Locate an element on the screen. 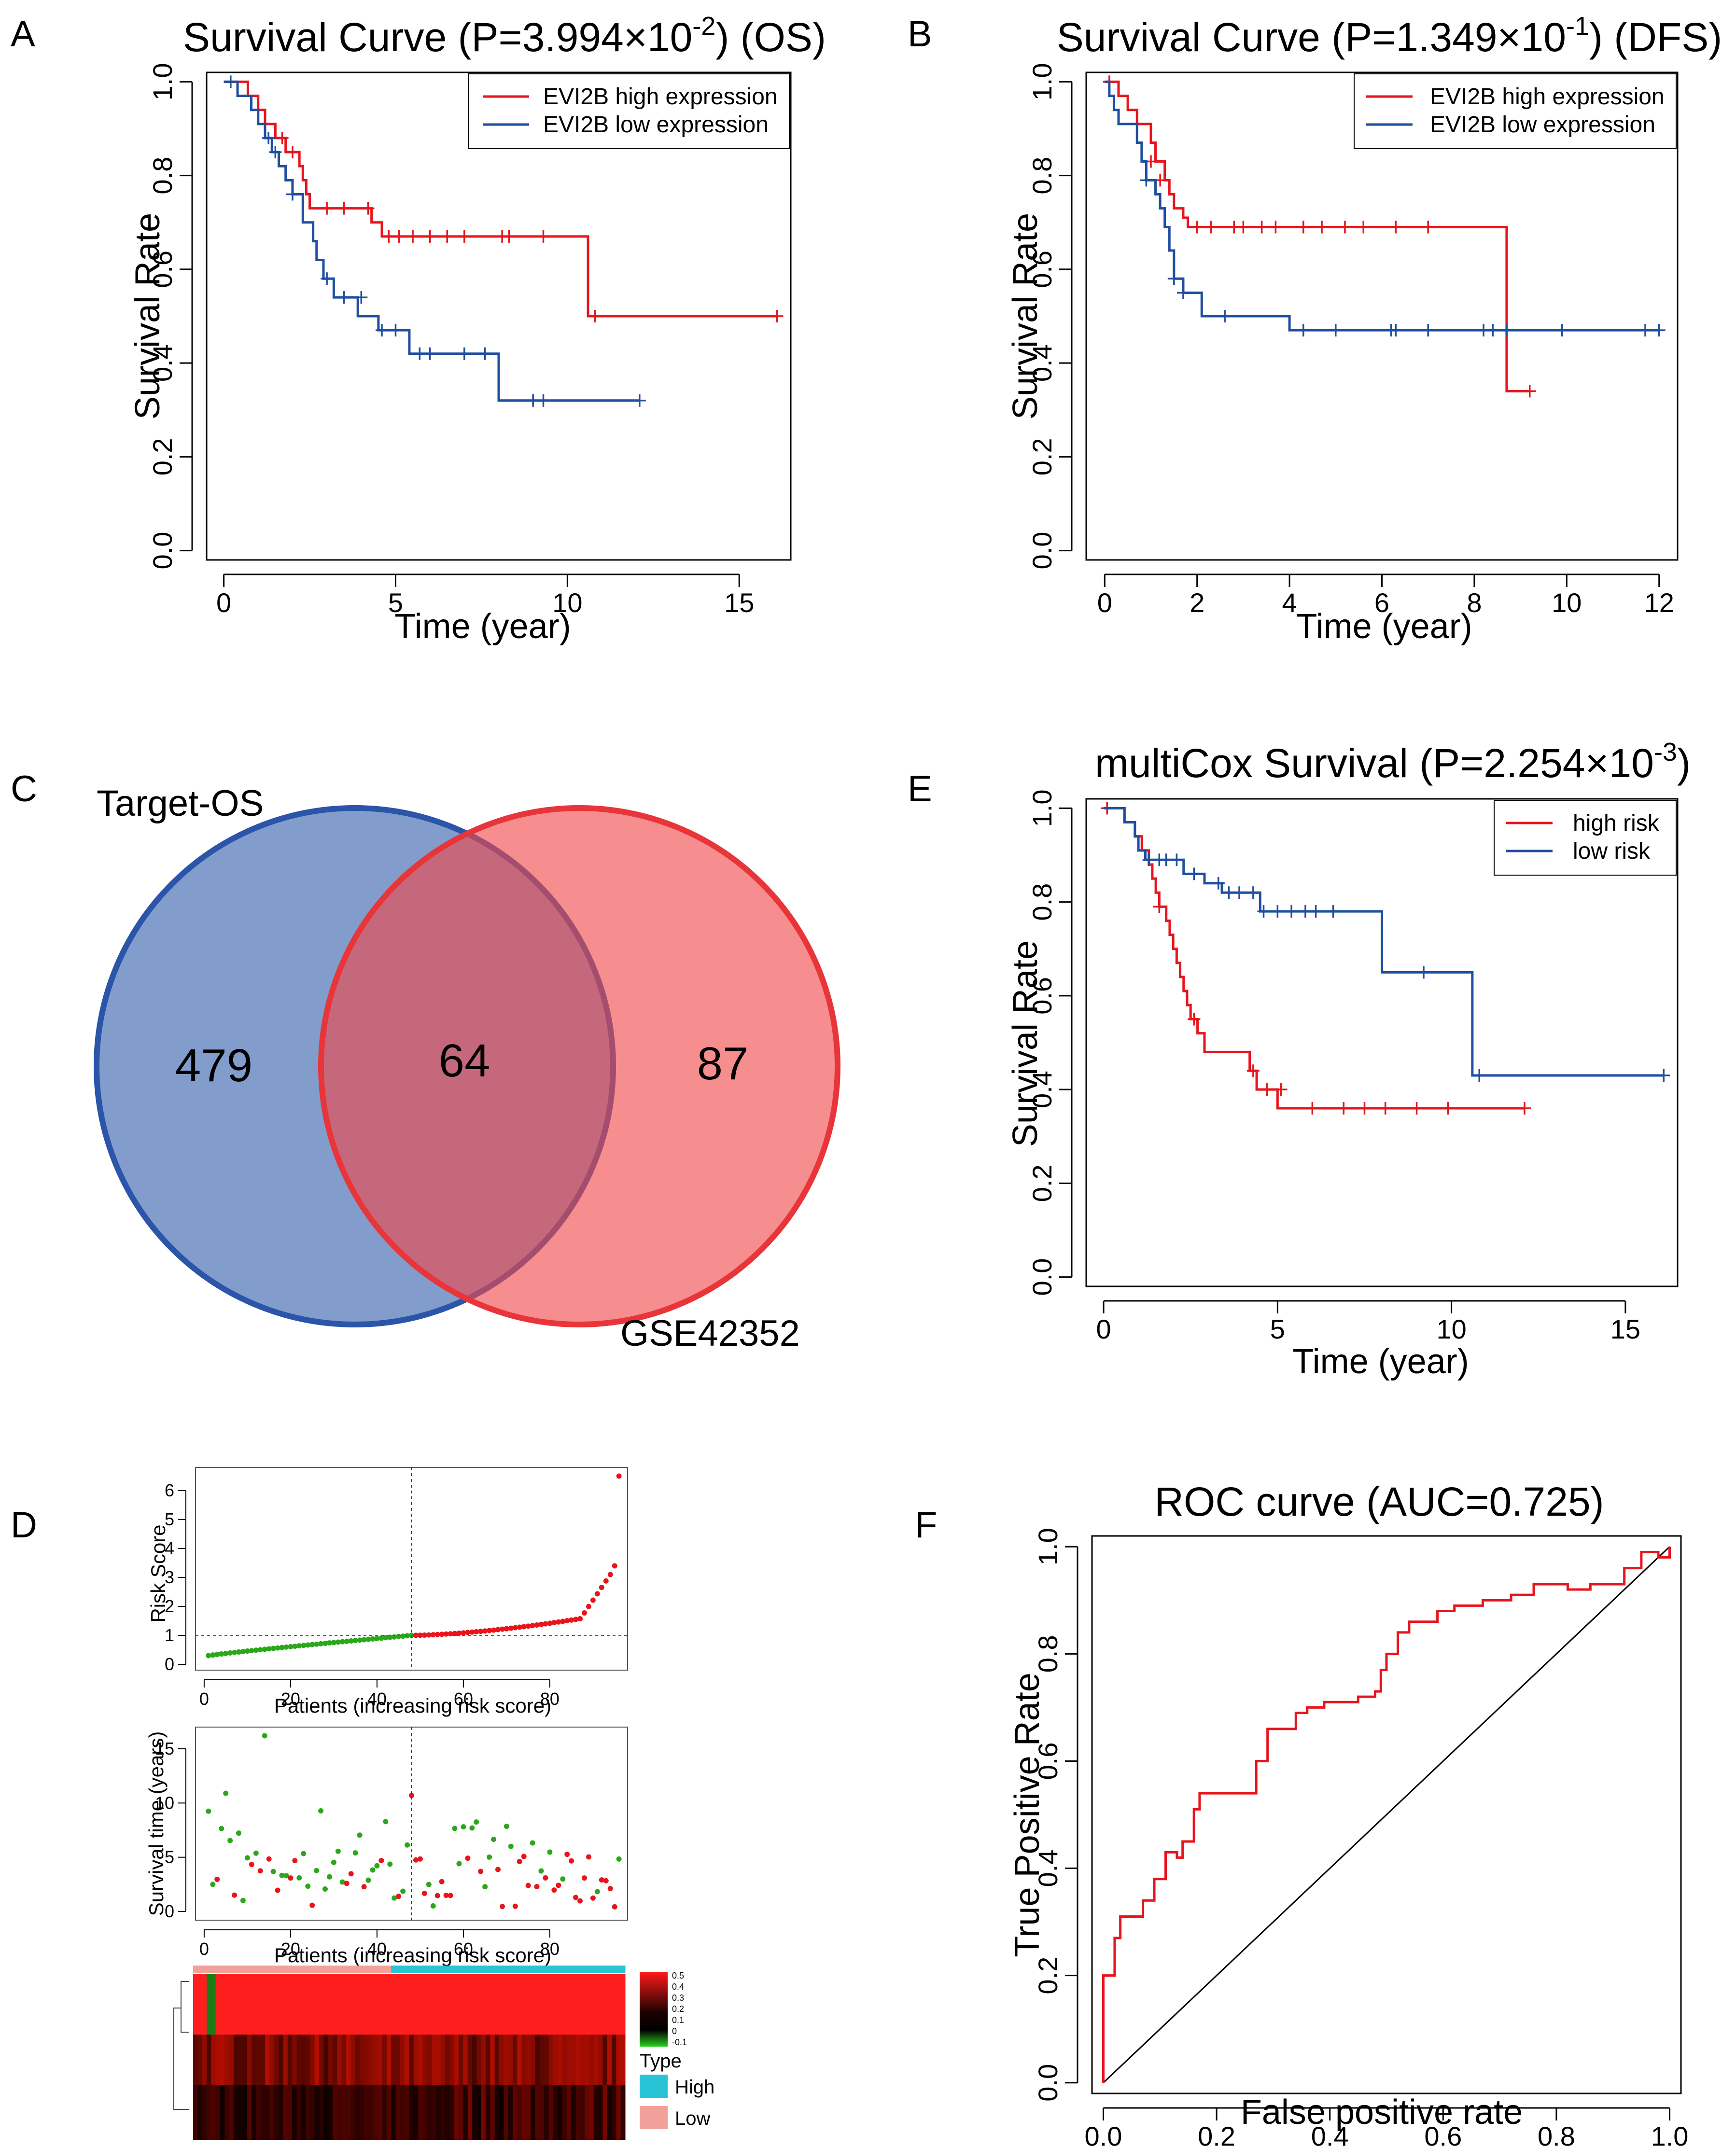  a-x-tick-label: 15 is located at coordinates (739, 602).